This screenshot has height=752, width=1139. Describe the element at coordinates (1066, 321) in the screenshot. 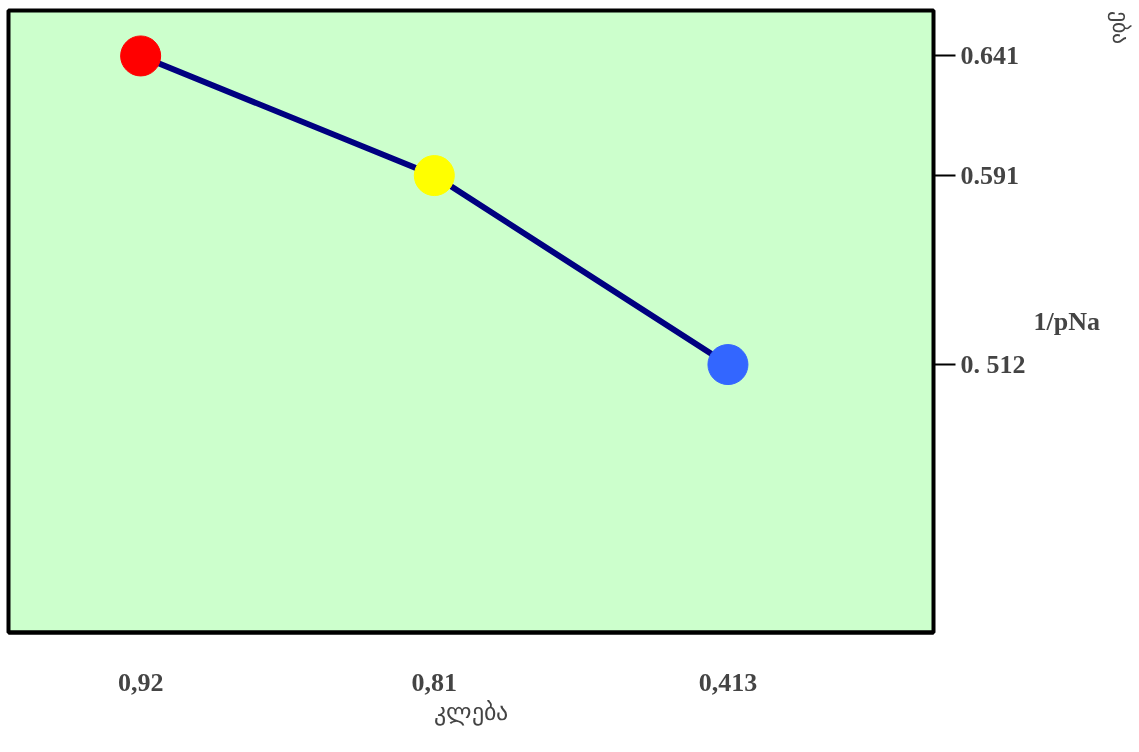

I see `y-axis-title: 1/pNa` at that location.